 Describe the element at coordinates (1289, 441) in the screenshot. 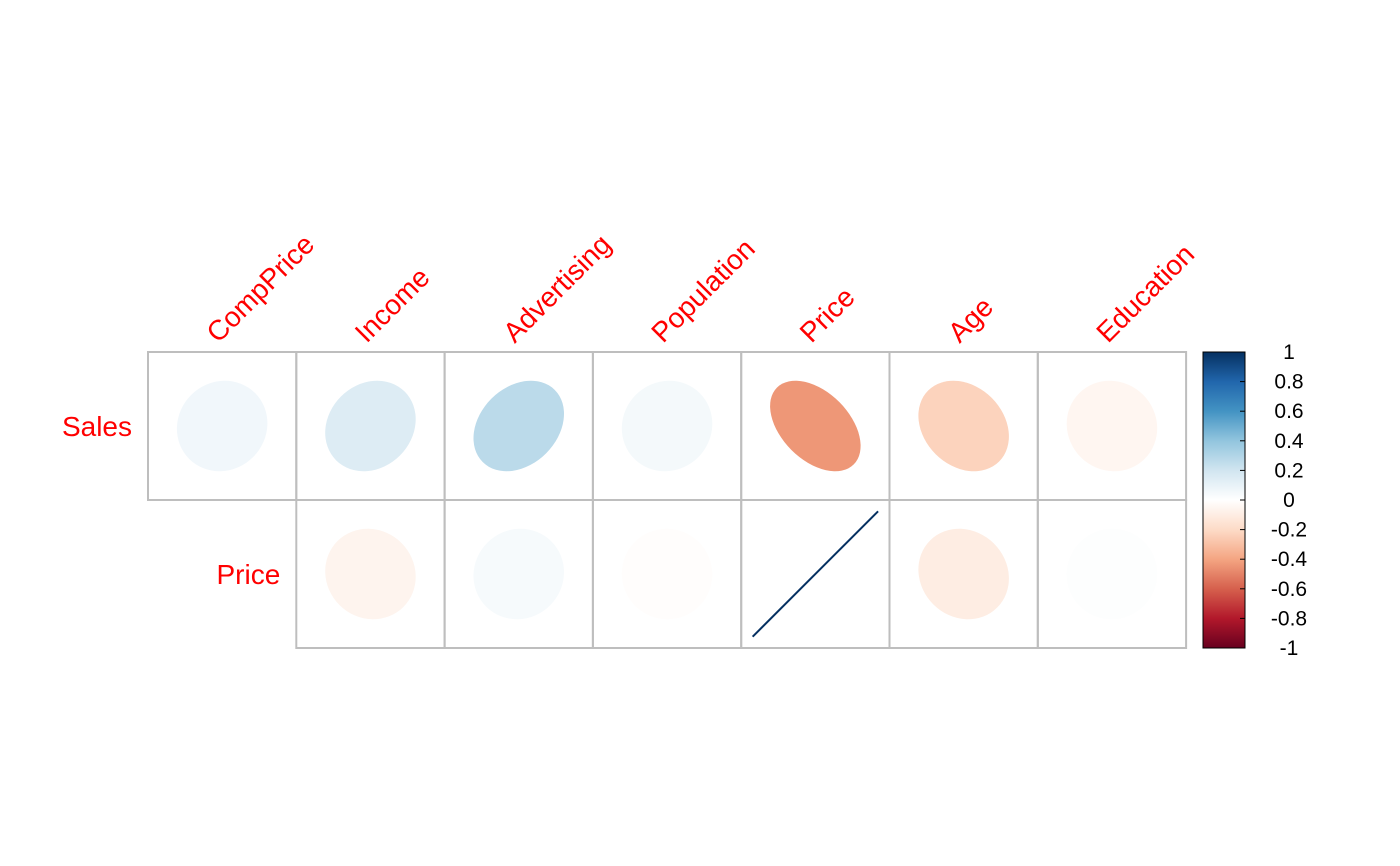

I see `colorbar-tick-label: 0.4` at that location.